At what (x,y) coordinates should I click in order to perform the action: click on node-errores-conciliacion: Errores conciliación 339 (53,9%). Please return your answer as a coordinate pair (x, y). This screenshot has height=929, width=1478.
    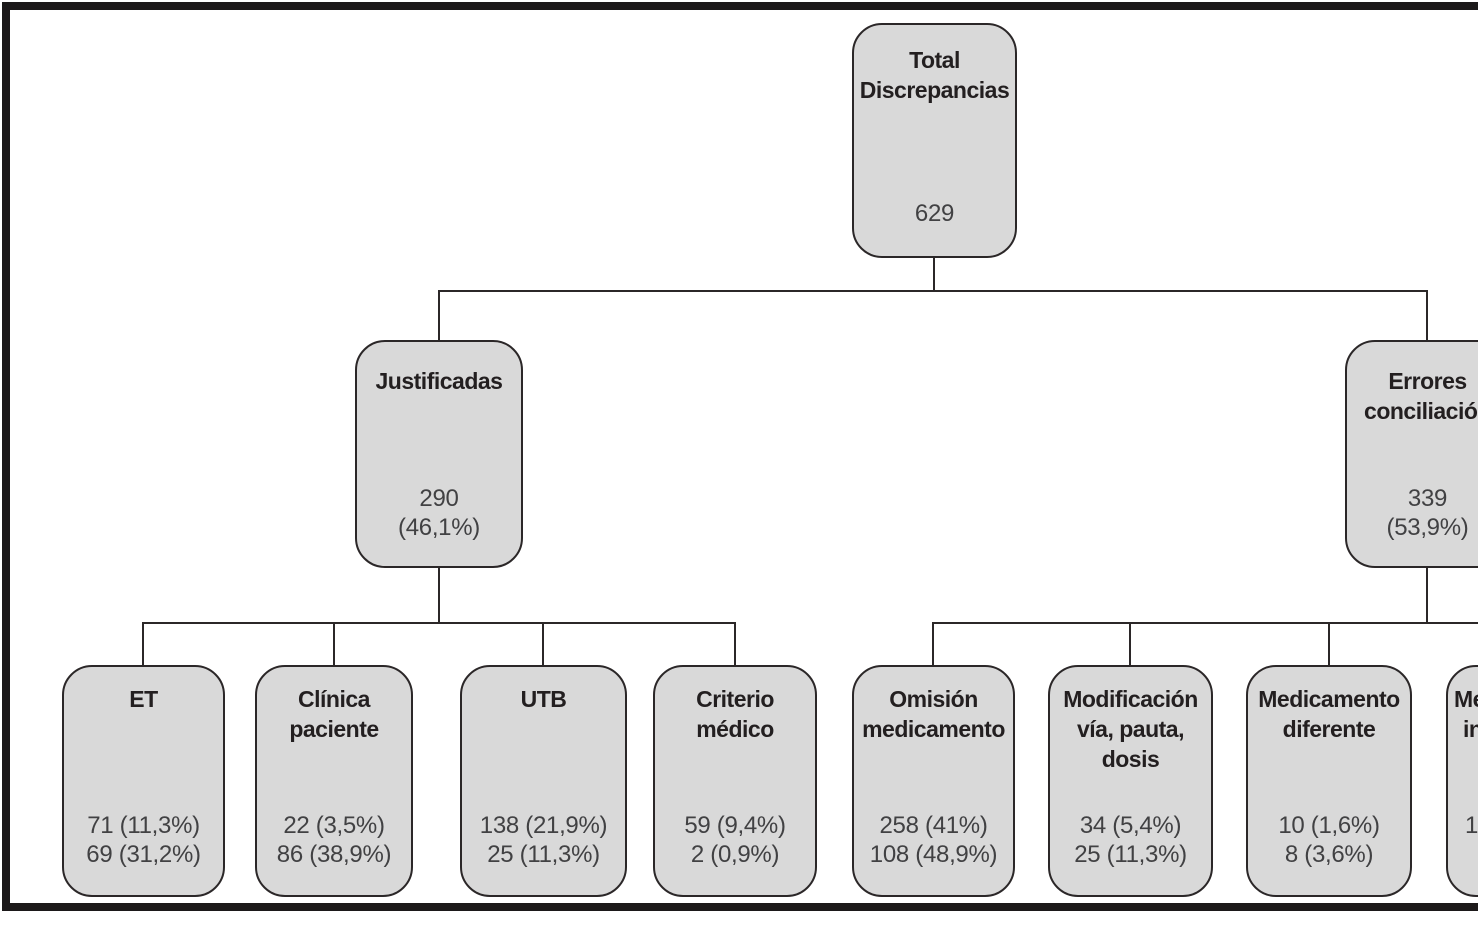
    Looking at the image, I should click on (1411, 454).